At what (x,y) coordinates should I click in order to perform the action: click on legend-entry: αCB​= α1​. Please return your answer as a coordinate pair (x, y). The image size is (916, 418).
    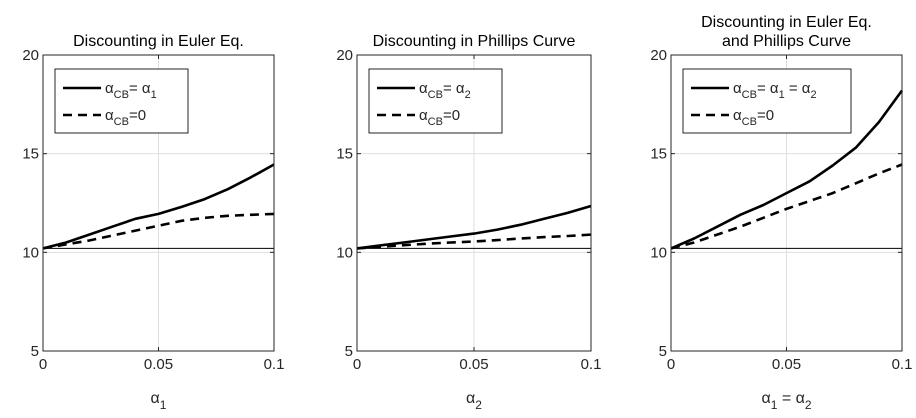
    Looking at the image, I should click on (131, 90).